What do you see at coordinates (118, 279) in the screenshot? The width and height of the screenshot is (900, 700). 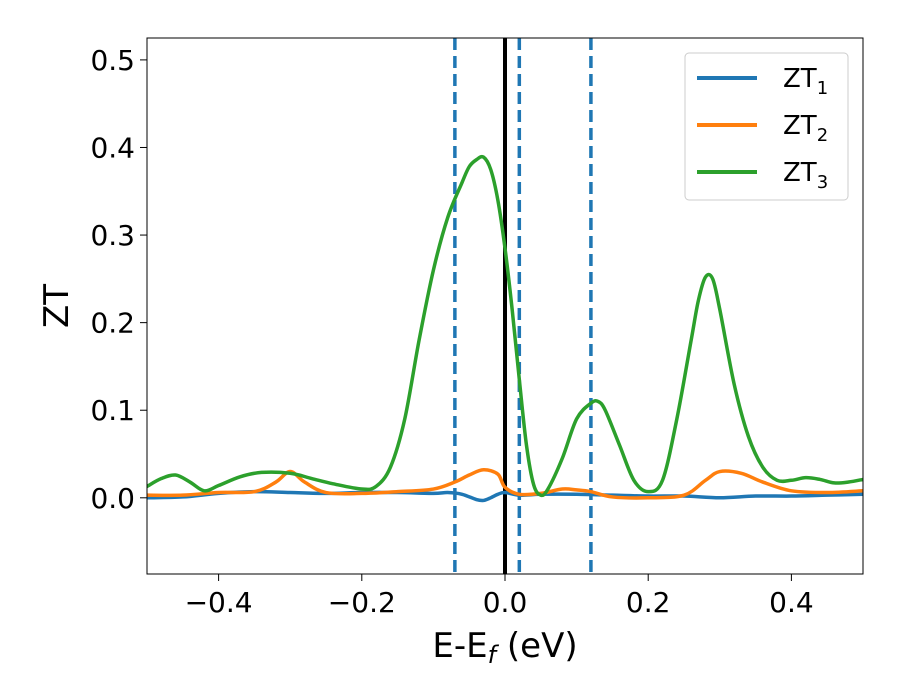 I see `y-axis-ticks: 0.0 0.1 0.2 0.3 0.4 0.5` at bounding box center [118, 279].